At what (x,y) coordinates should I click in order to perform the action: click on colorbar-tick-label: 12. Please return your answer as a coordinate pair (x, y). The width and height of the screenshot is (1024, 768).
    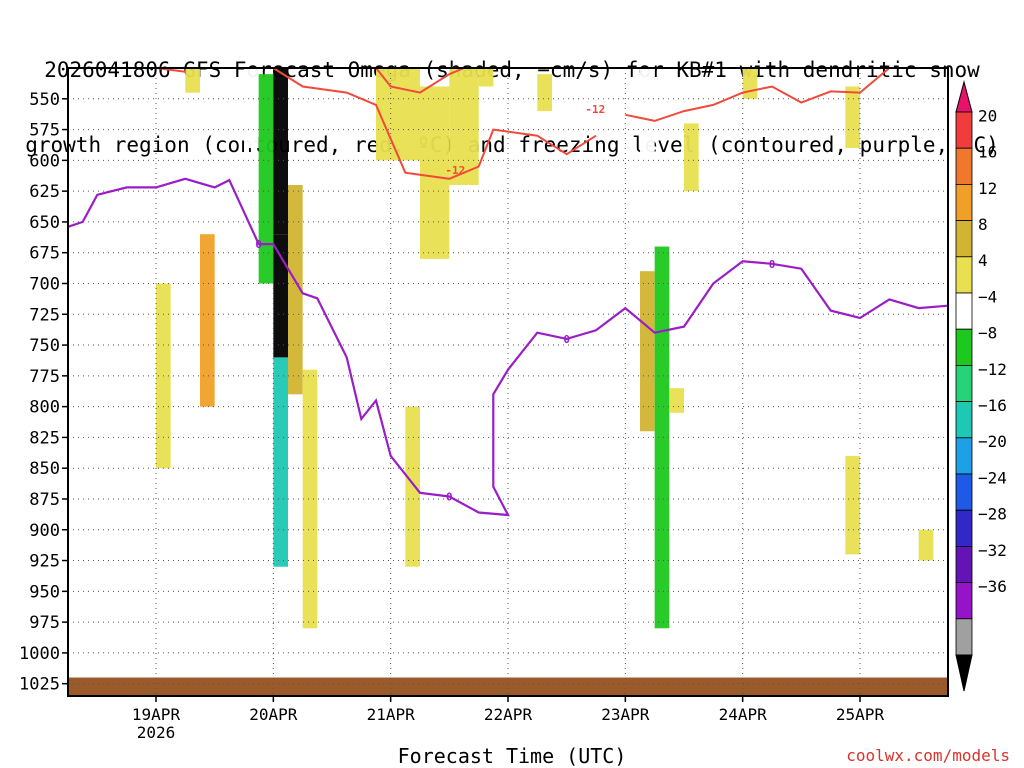
    Looking at the image, I should click on (987, 188).